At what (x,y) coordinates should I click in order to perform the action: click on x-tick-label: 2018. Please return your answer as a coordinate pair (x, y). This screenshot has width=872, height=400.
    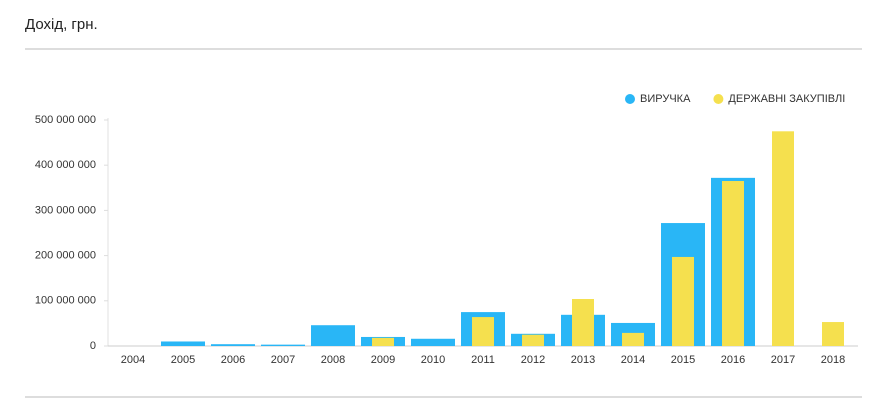
    Looking at the image, I should click on (833, 360).